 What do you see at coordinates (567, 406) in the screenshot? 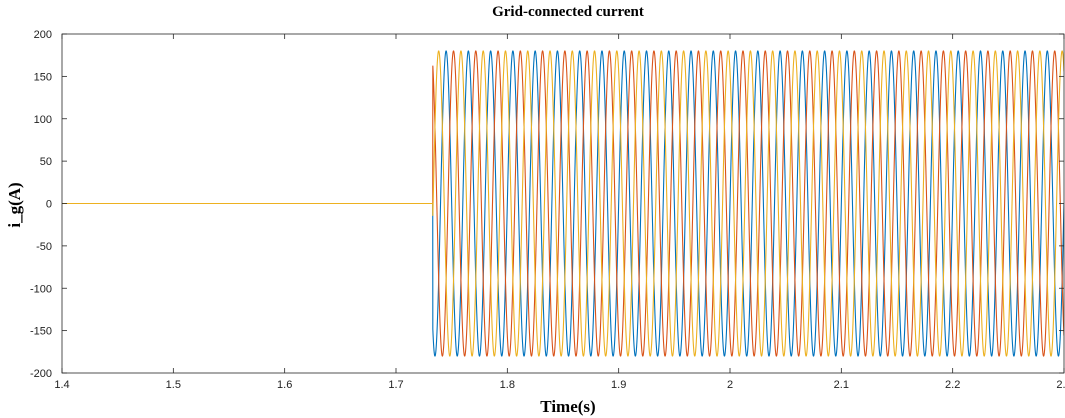
I see `x-axis-label: Time(s)` at bounding box center [567, 406].